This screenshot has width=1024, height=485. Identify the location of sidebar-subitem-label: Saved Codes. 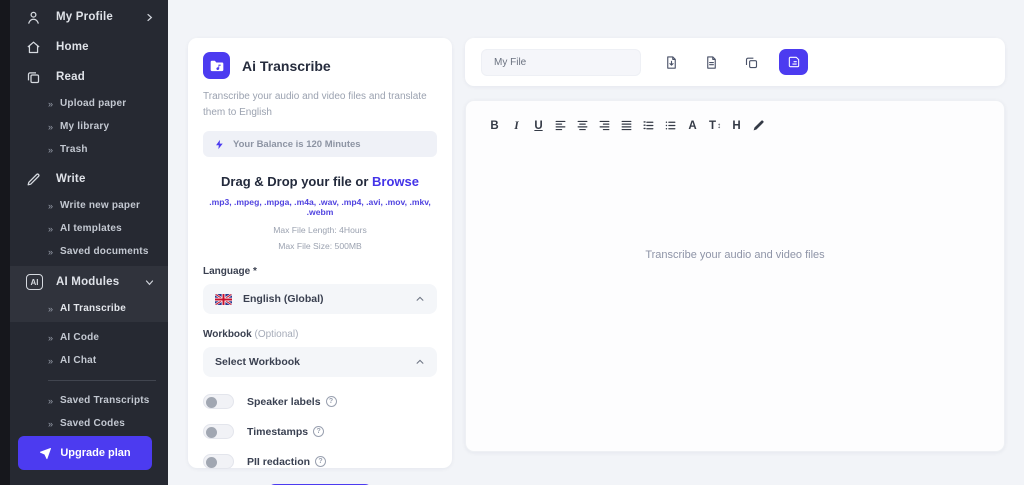
(93, 423).